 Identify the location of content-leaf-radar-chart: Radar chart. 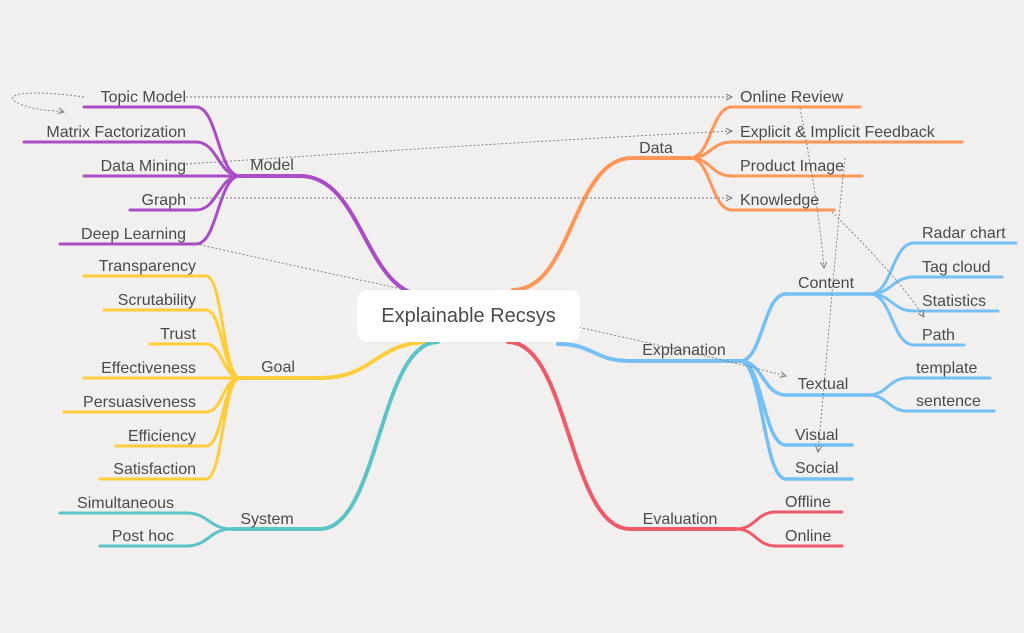
(964, 233).